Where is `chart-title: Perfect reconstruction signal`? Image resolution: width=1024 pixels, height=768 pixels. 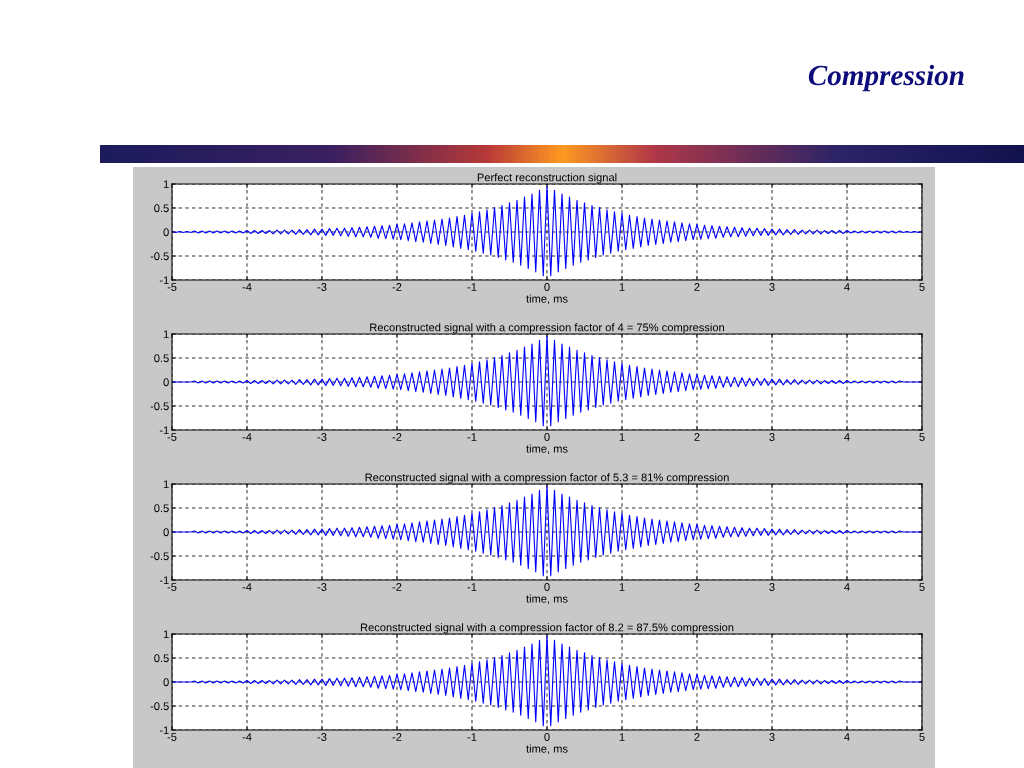 chart-title: Perfect reconstruction signal is located at coordinates (547, 178).